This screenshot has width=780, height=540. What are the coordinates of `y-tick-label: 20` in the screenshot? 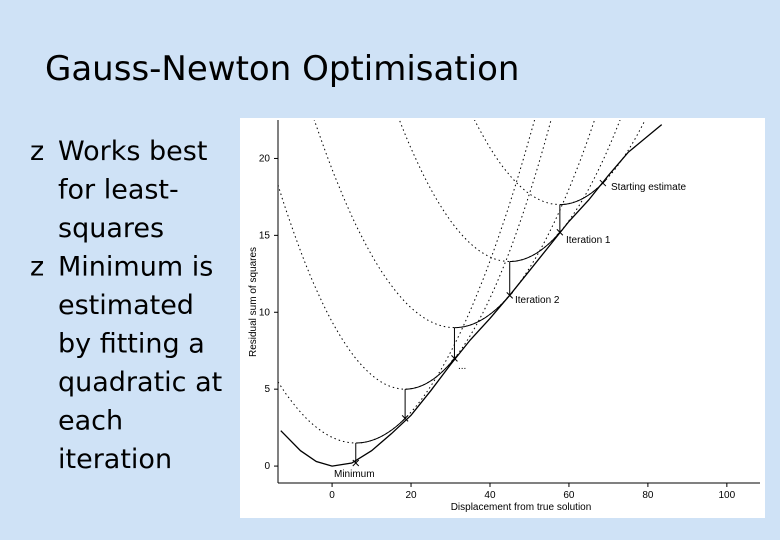 It's located at (265, 158).